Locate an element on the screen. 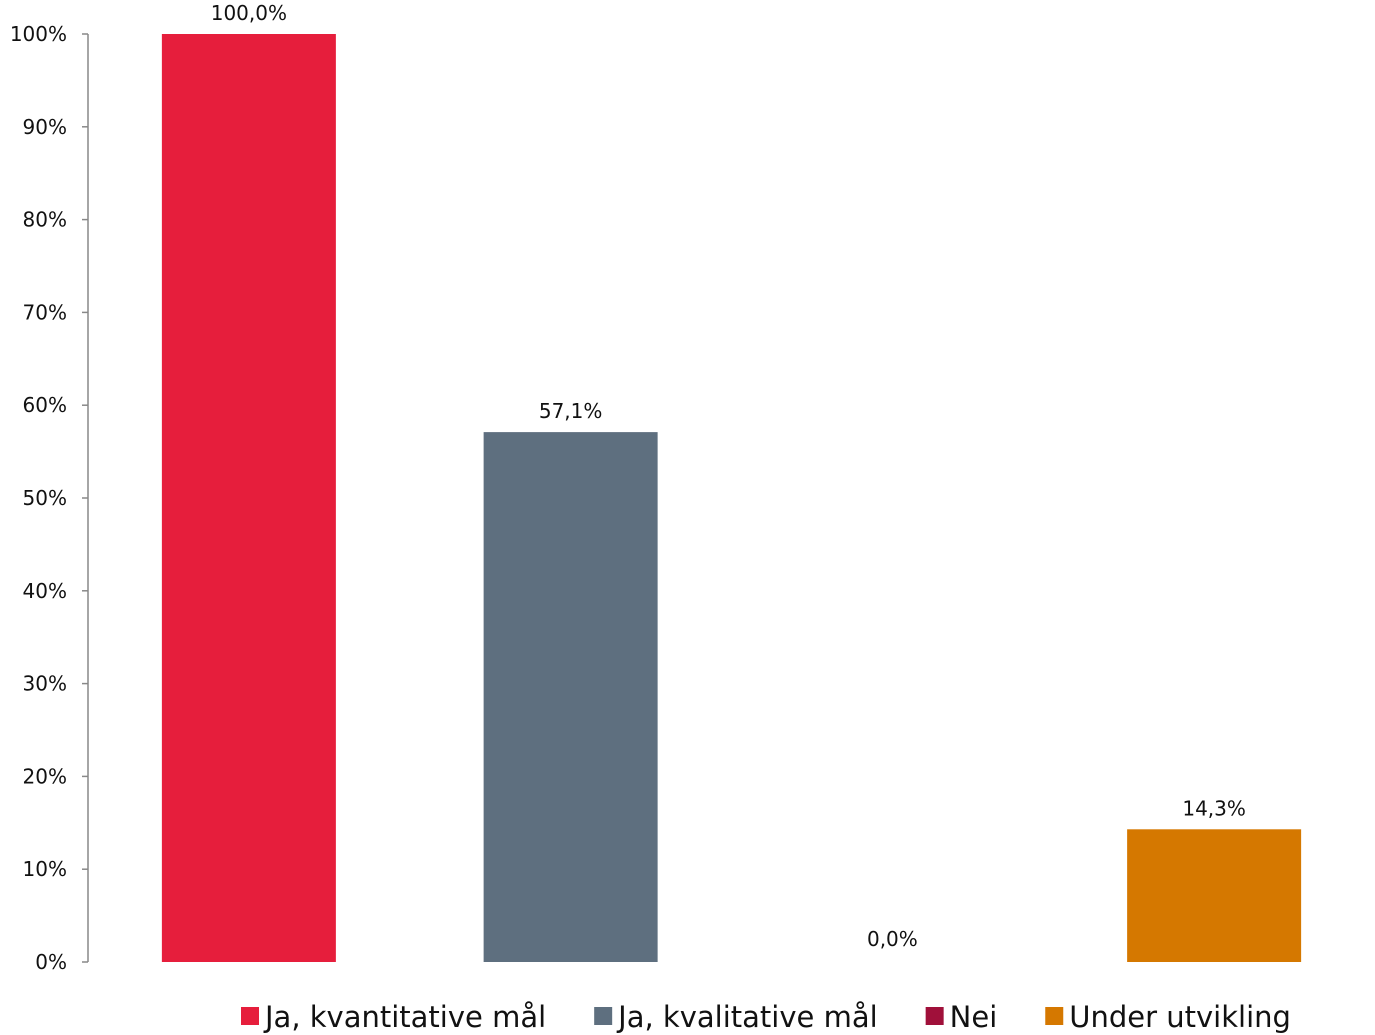 The height and width of the screenshot is (1035, 1375). y-tick-label: 20% is located at coordinates (45, 776).